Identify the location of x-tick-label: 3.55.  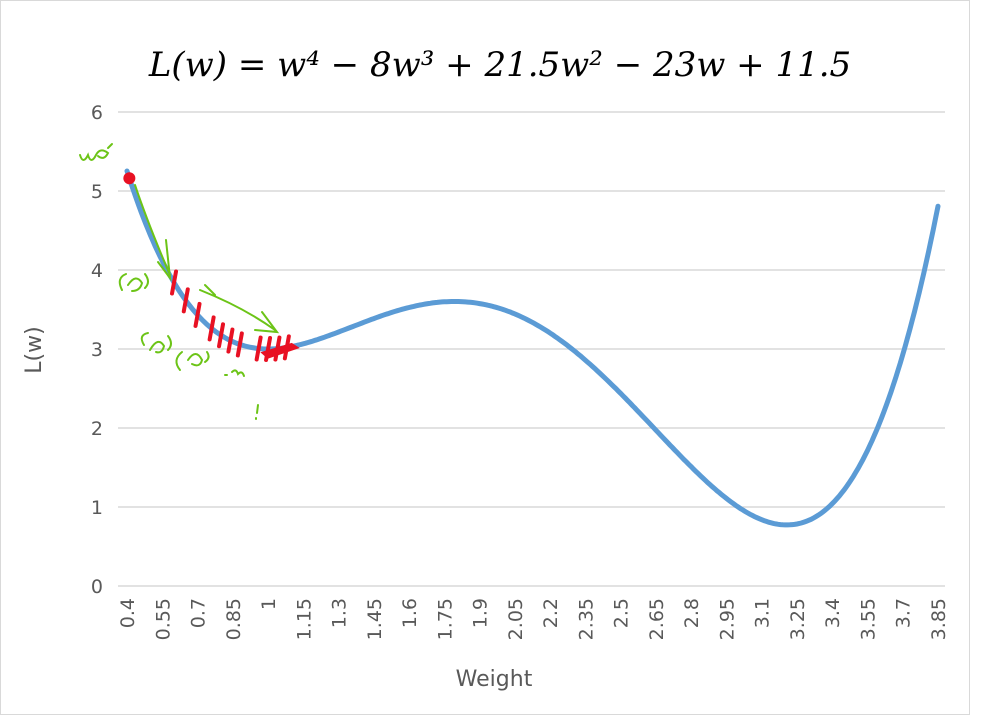
(868, 619).